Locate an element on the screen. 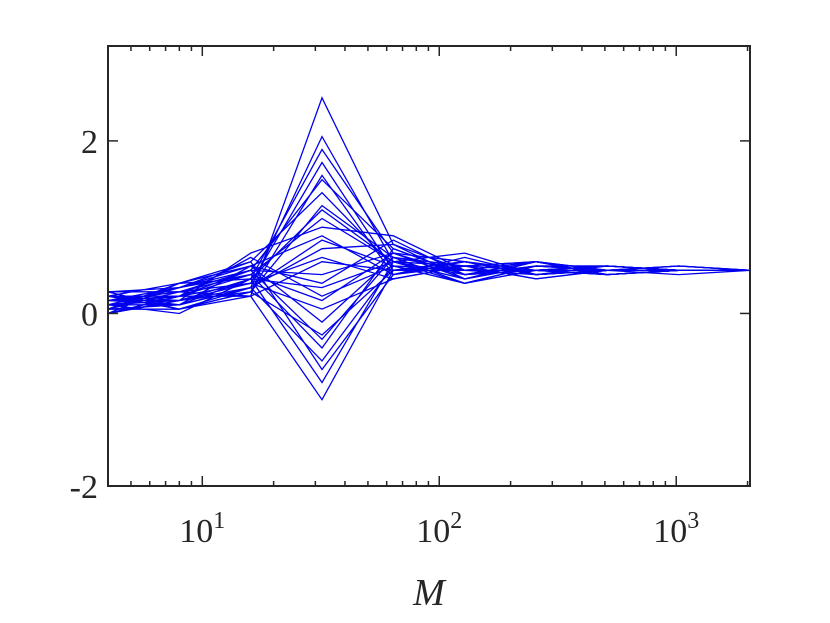 This screenshot has width=830, height=623. x-axis-label: M is located at coordinates (429, 593).